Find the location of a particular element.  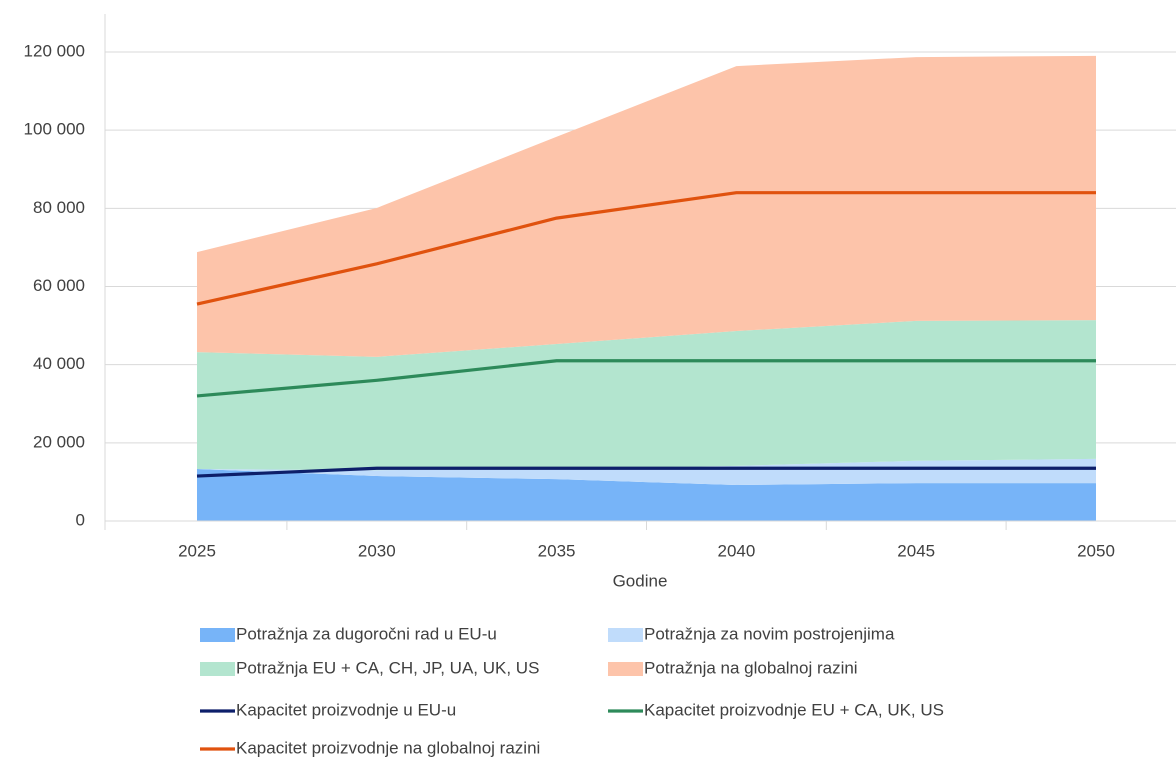

y-tick-label: 80 000 is located at coordinates (59, 207).